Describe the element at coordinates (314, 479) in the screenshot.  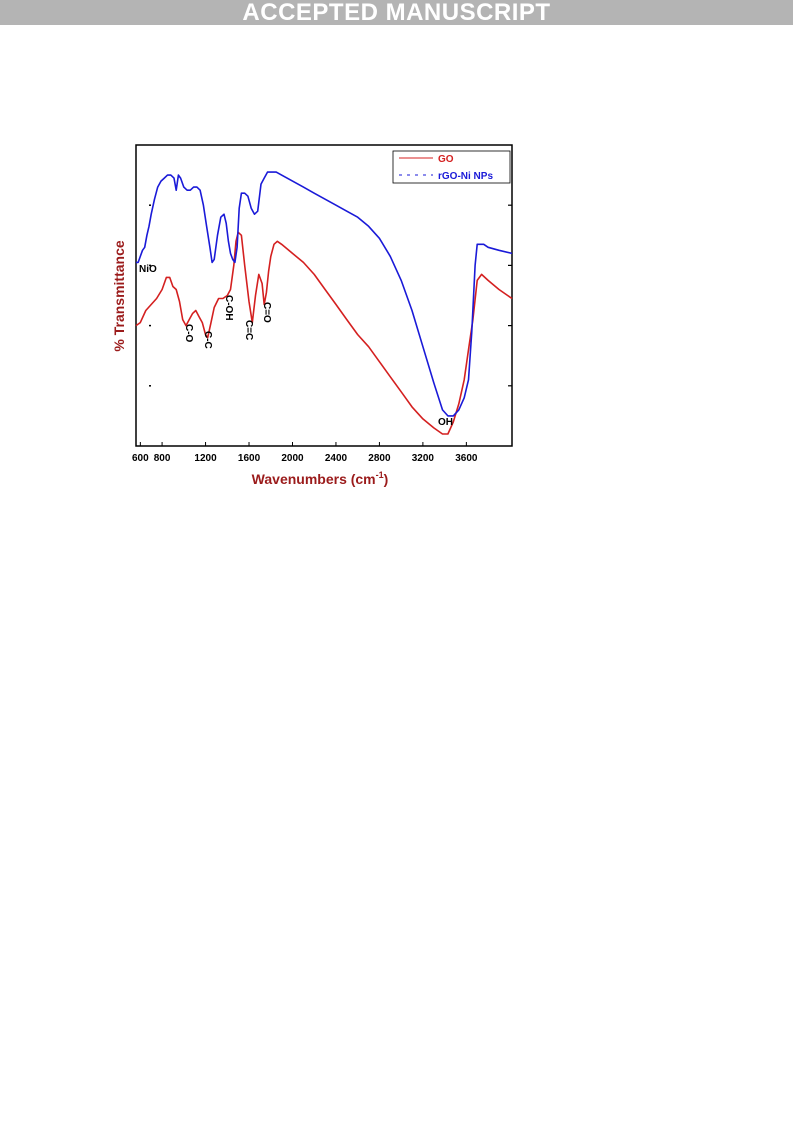
I see `x-axis-label-main: Wavenumbers (cm` at that location.